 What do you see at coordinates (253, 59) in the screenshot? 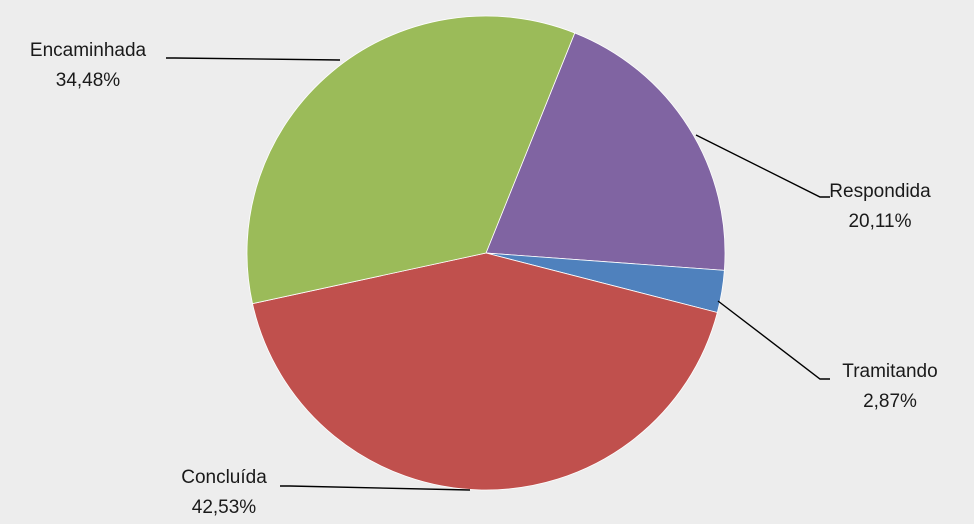
I see `leader-line-encaminhada` at bounding box center [253, 59].